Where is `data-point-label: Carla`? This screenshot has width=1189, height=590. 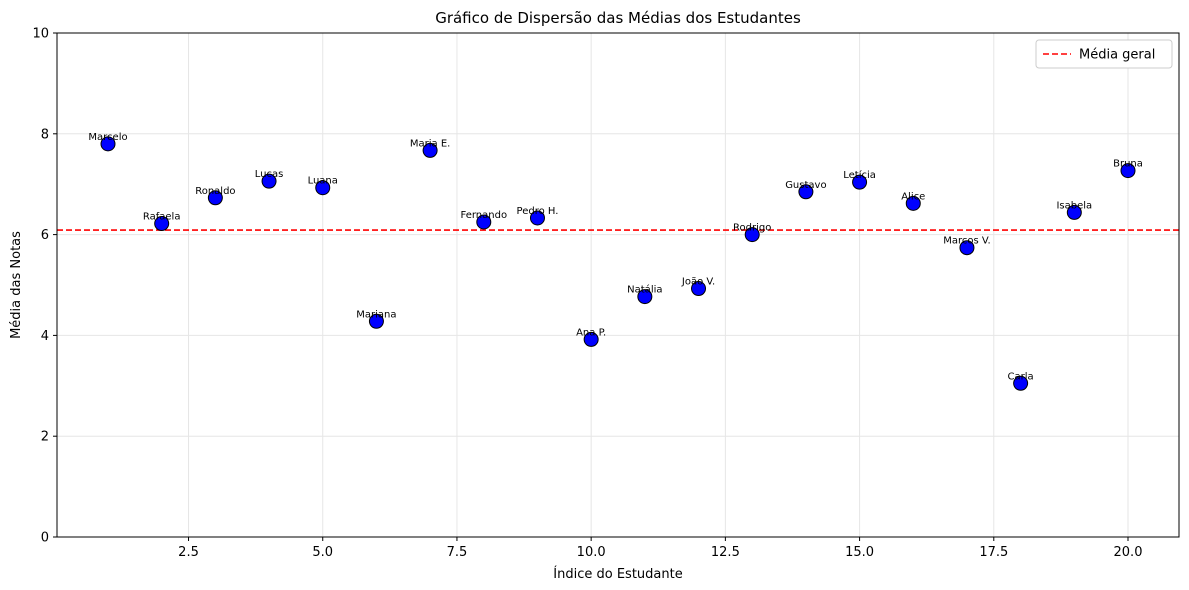 data-point-label: Carla is located at coordinates (1021, 376).